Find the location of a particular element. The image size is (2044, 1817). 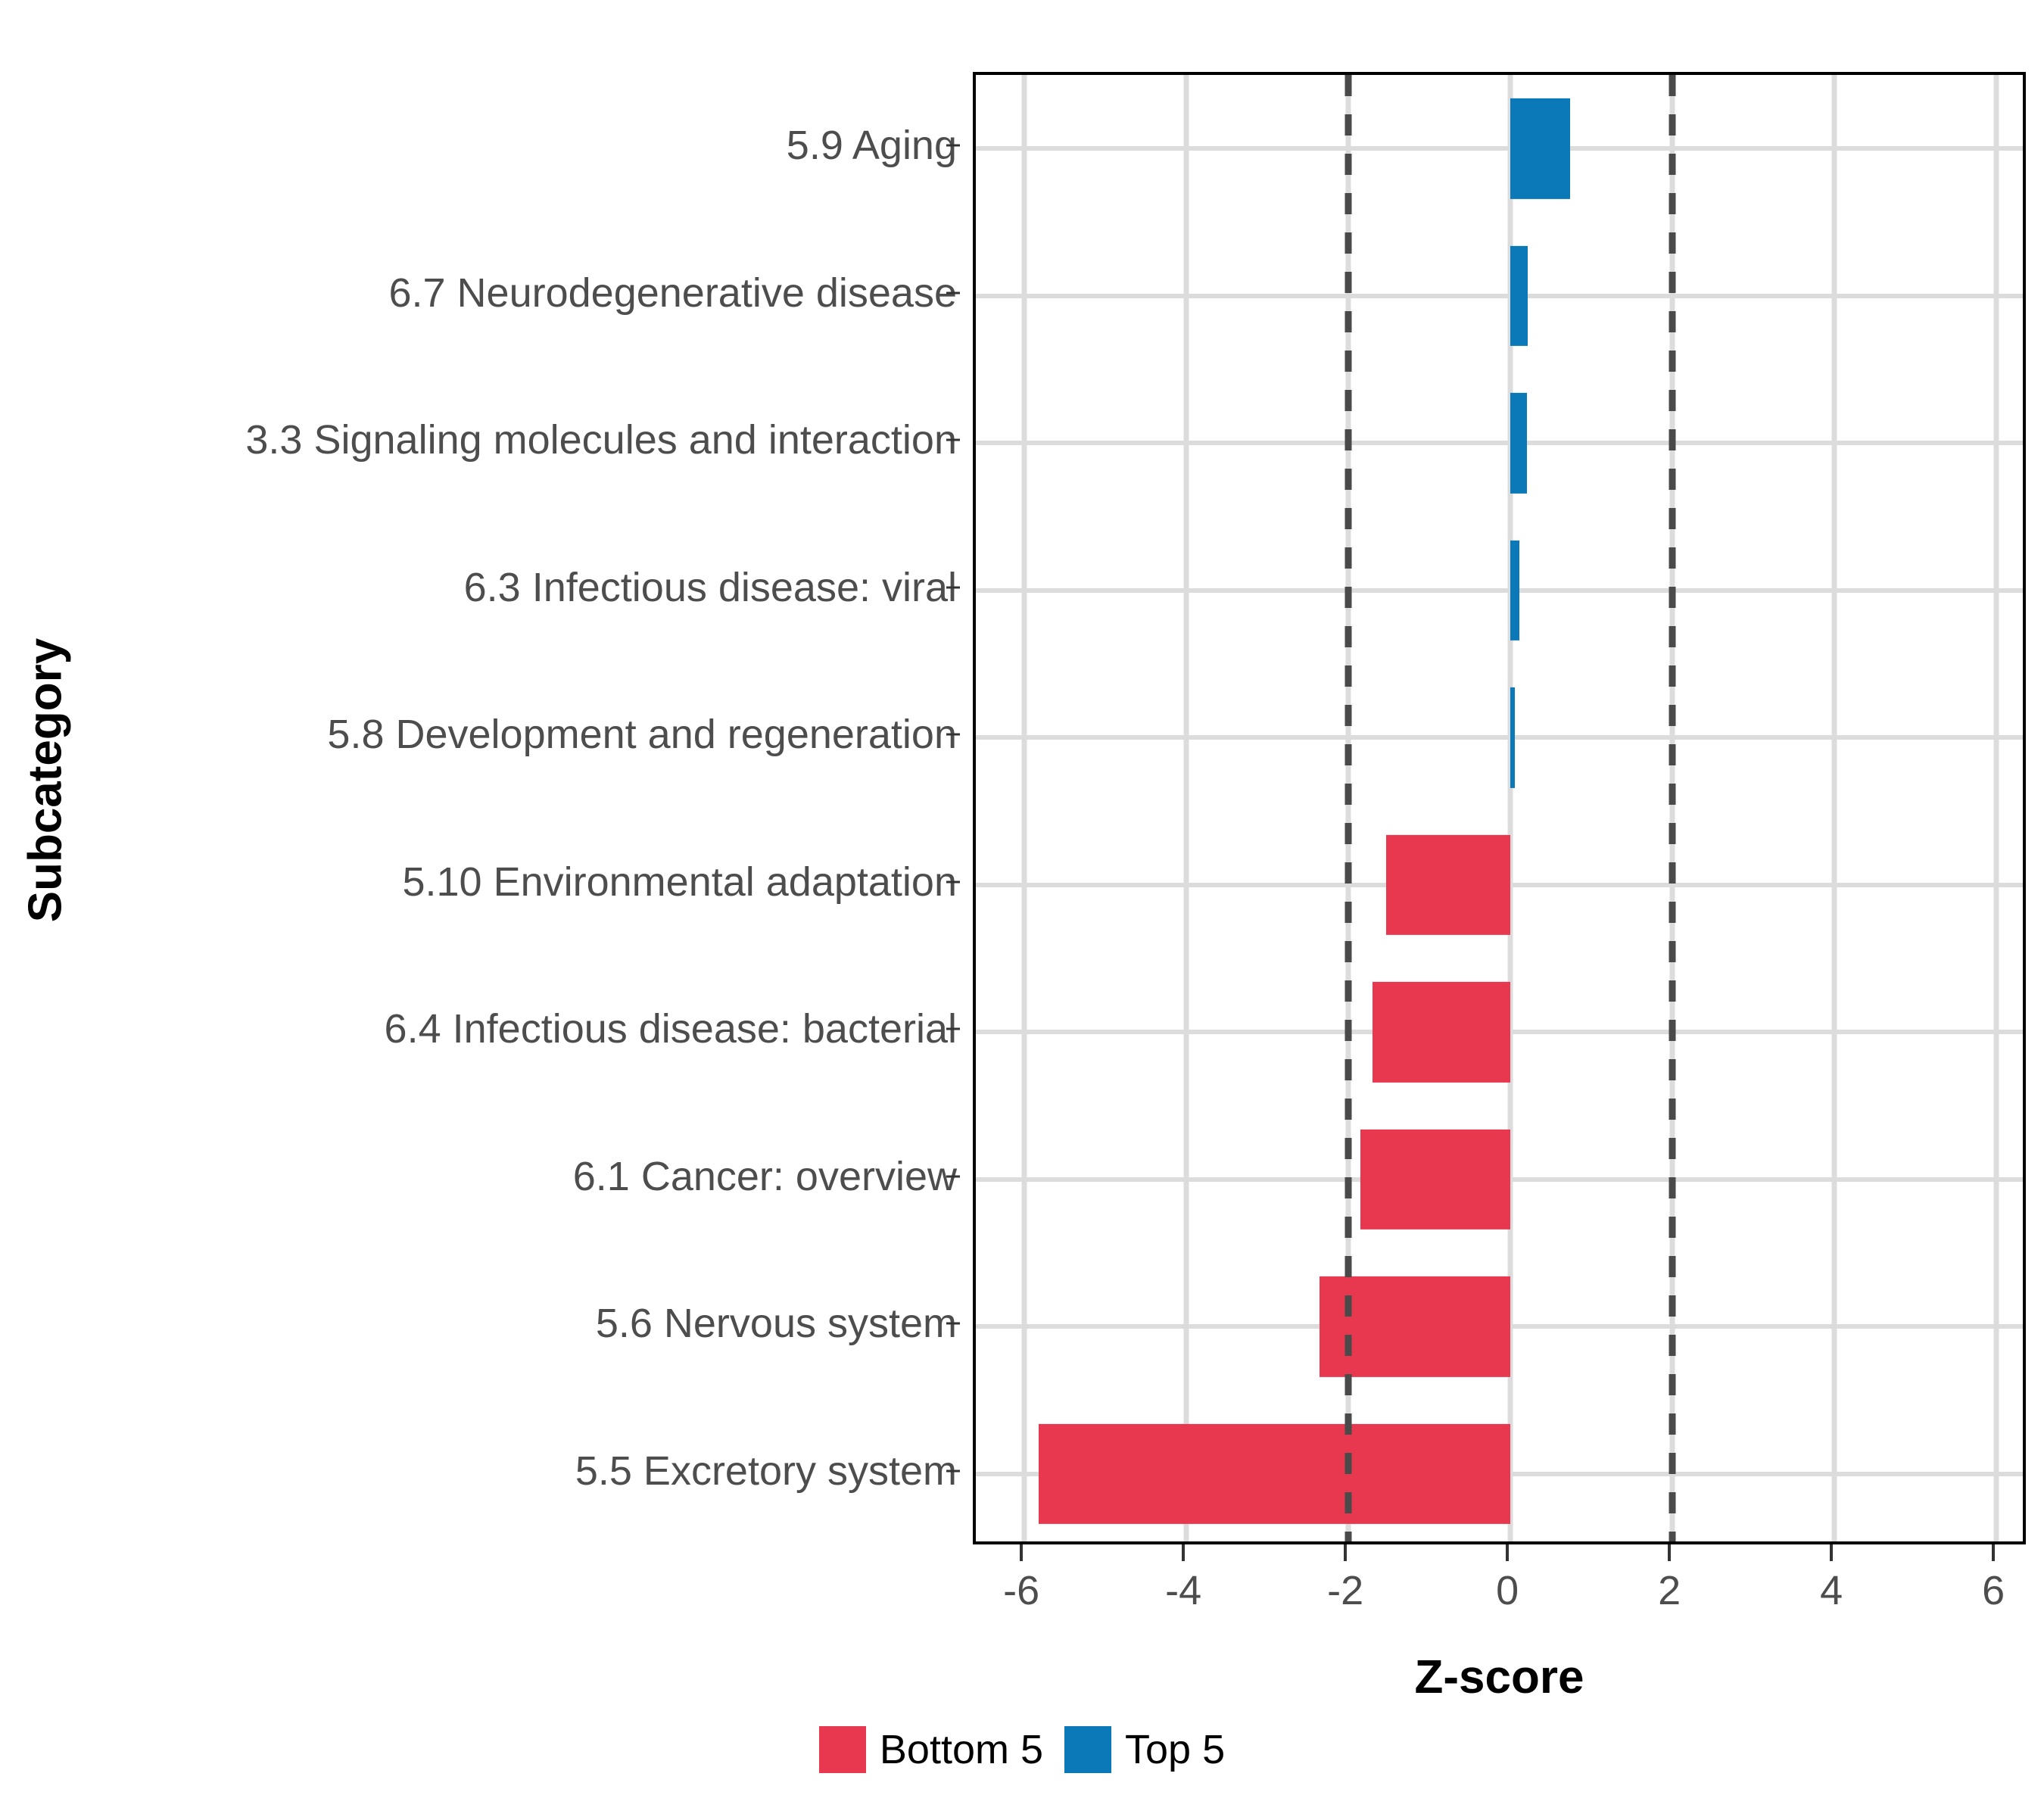

y-axis-title: Subcategory is located at coordinates (45, 780).